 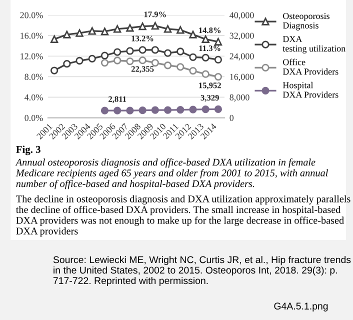 What do you see at coordinates (306, 21) in the screenshot?
I see `legend-label: Osteoporosis Diagnosis` at bounding box center [306, 21].